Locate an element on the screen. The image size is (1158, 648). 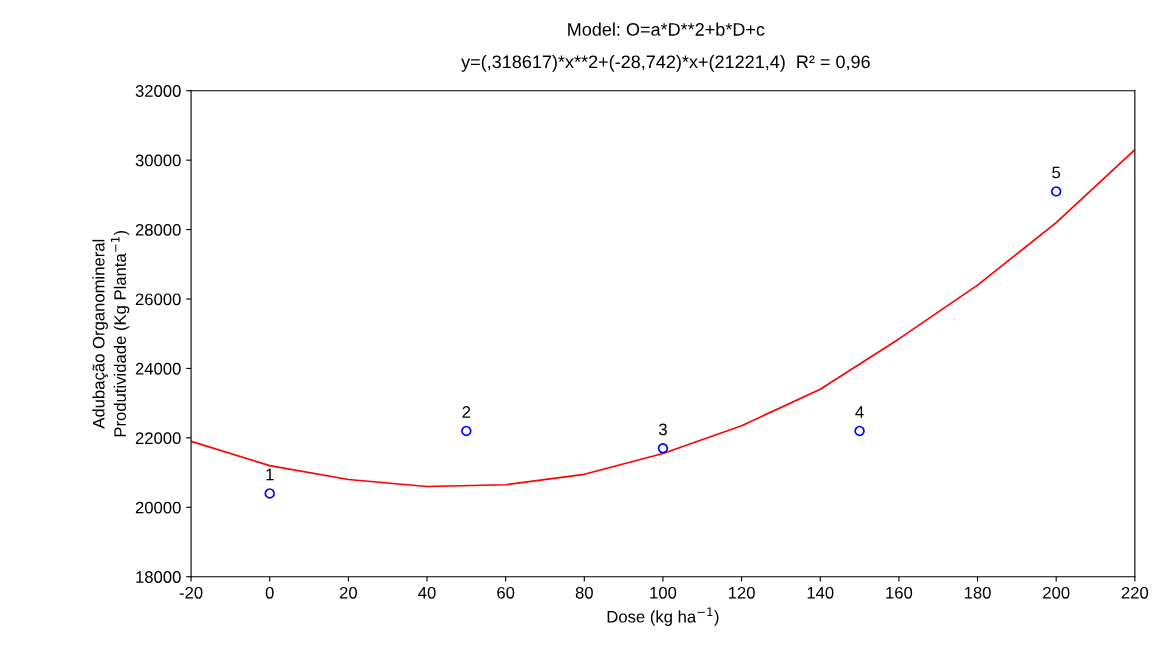
chart-subtitle: y=(,318617)*x**2+(-28,742)*x+(21221,4) R² = 0,96 is located at coordinates (665, 63).